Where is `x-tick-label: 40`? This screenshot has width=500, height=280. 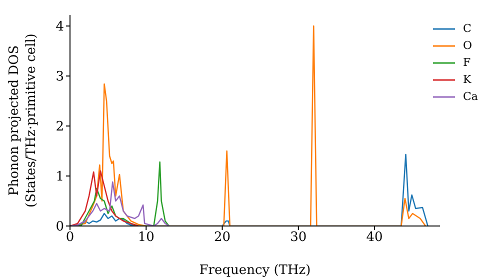
x-tick-label: 40 is located at coordinates (374, 238).